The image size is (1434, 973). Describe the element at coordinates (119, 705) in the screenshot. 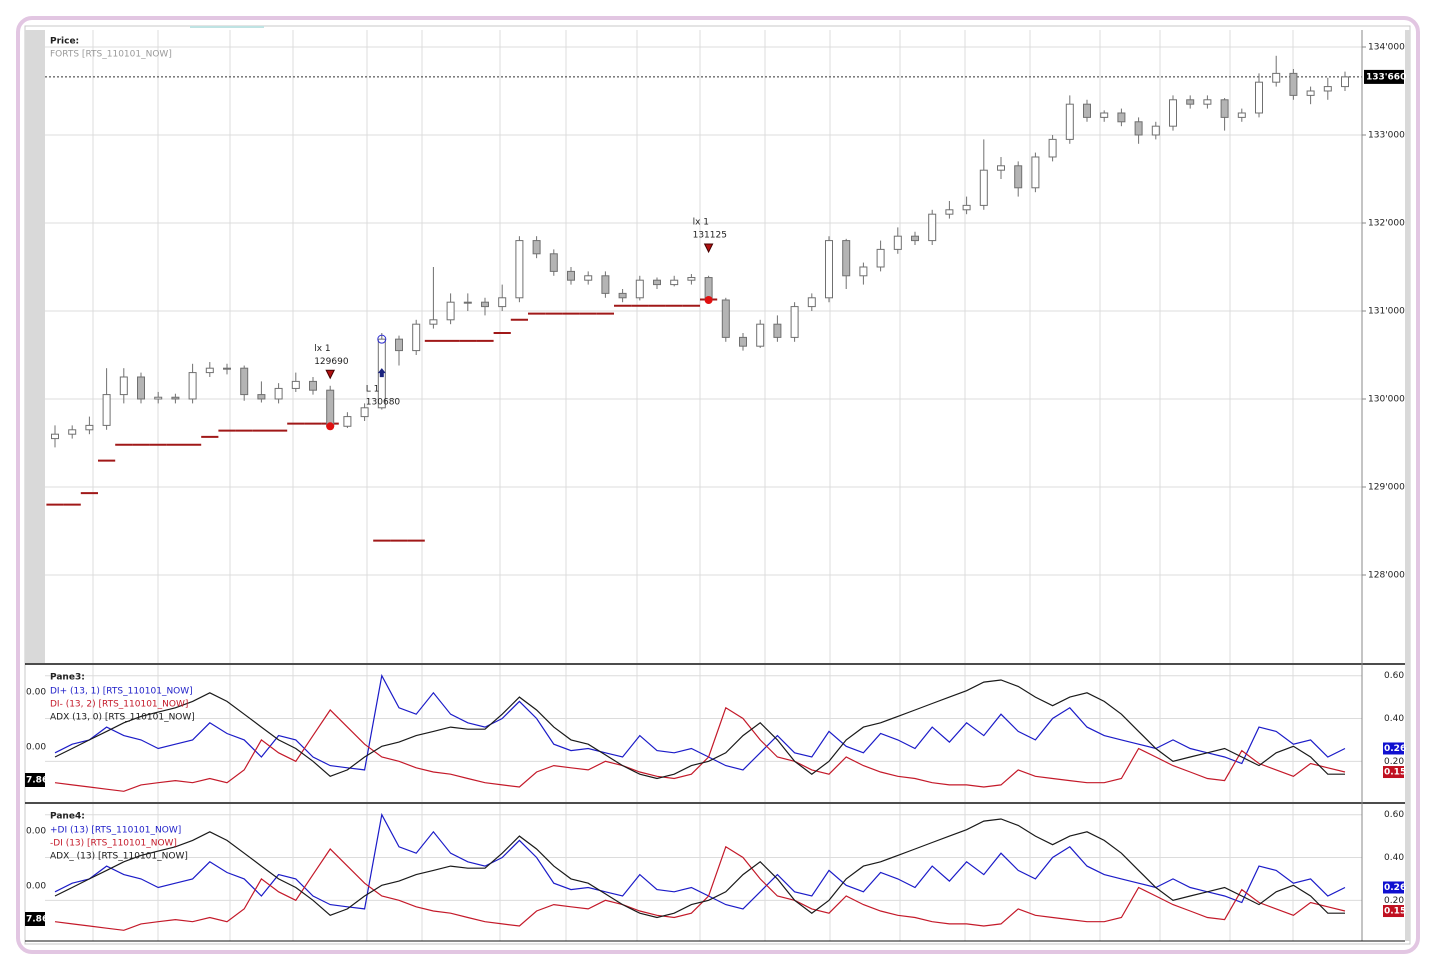

I see `legend-entry: DI- (13, 2) [RTS_110101_NOW]` at that location.